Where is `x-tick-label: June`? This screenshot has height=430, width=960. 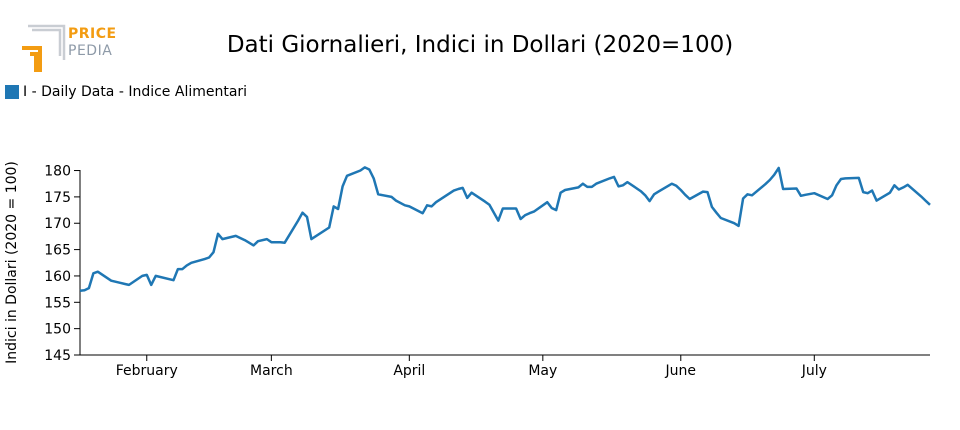 x-tick-label: June is located at coordinates (681, 371).